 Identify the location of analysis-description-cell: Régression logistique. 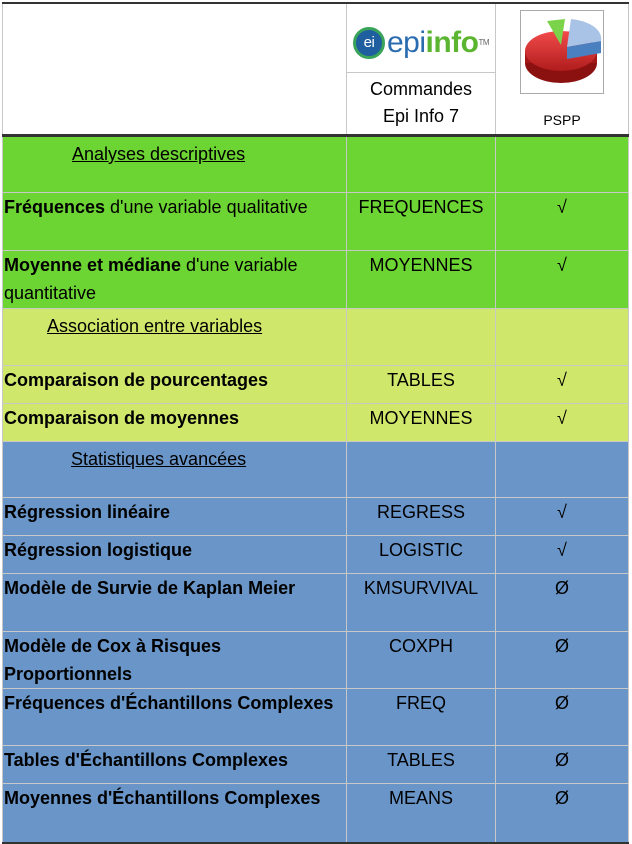
(174, 554).